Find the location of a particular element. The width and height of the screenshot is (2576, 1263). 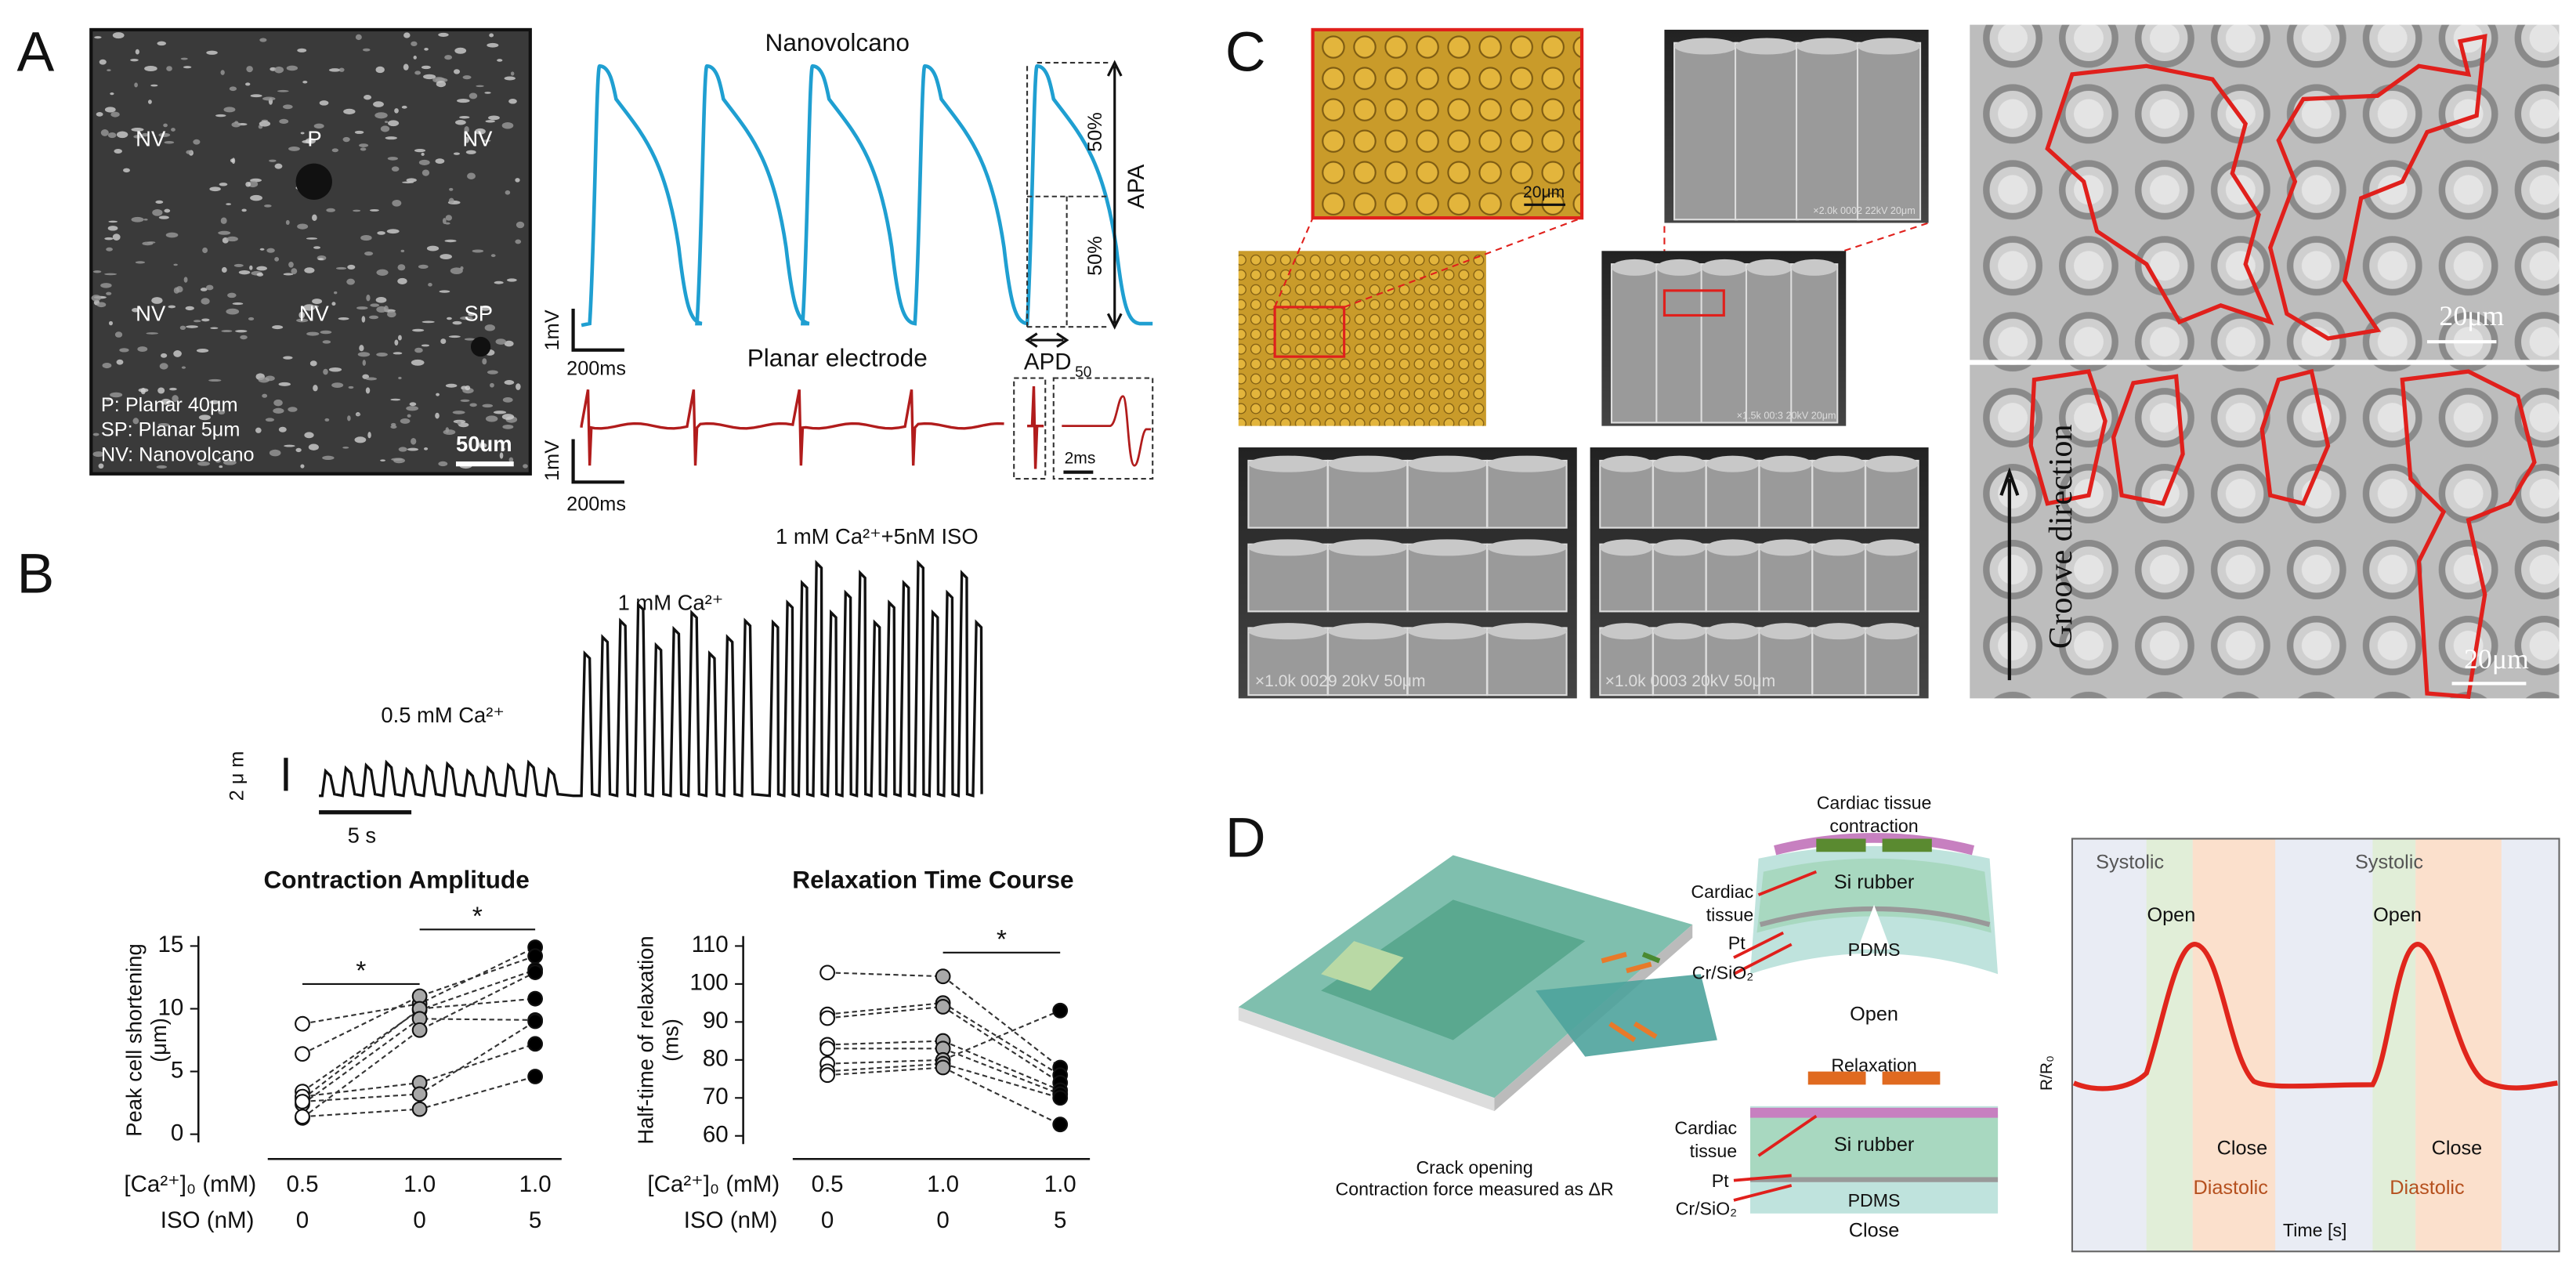

scale-label: 20μm is located at coordinates (2496, 659).